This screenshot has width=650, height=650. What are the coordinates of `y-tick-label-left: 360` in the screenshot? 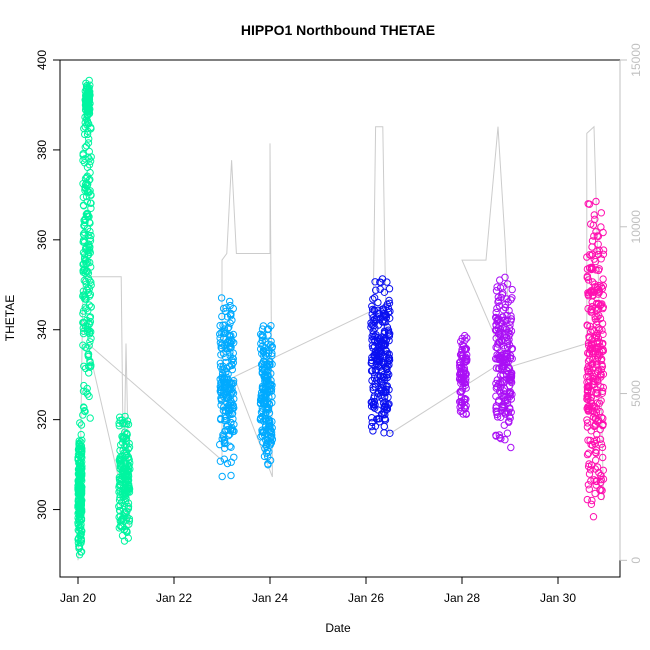 It's located at (42, 239).